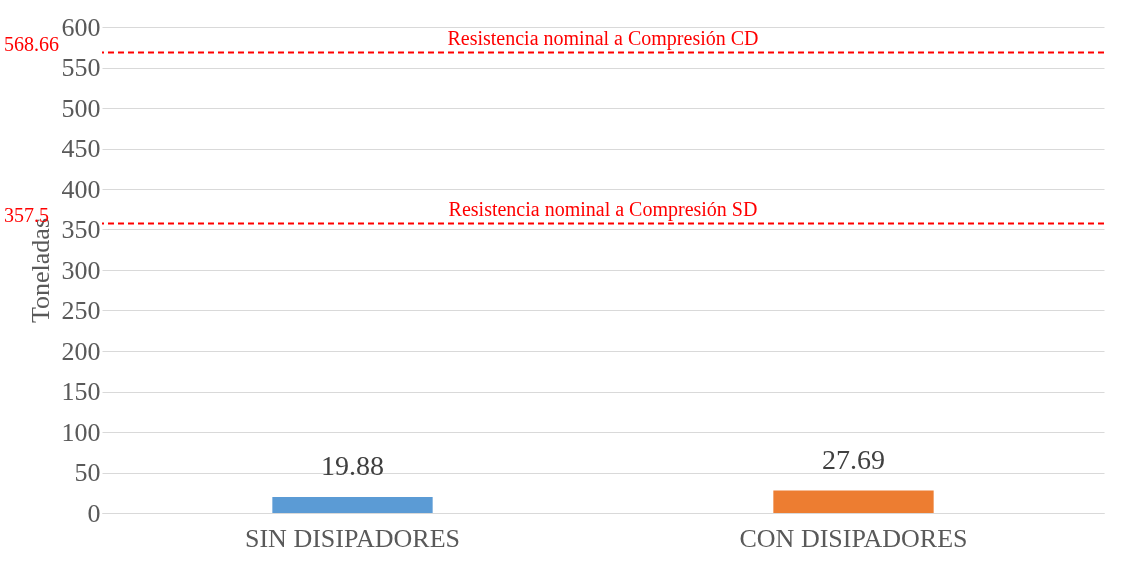 The width and height of the screenshot is (1140, 569). I want to click on y-tick-label: 50, so click(87, 472).